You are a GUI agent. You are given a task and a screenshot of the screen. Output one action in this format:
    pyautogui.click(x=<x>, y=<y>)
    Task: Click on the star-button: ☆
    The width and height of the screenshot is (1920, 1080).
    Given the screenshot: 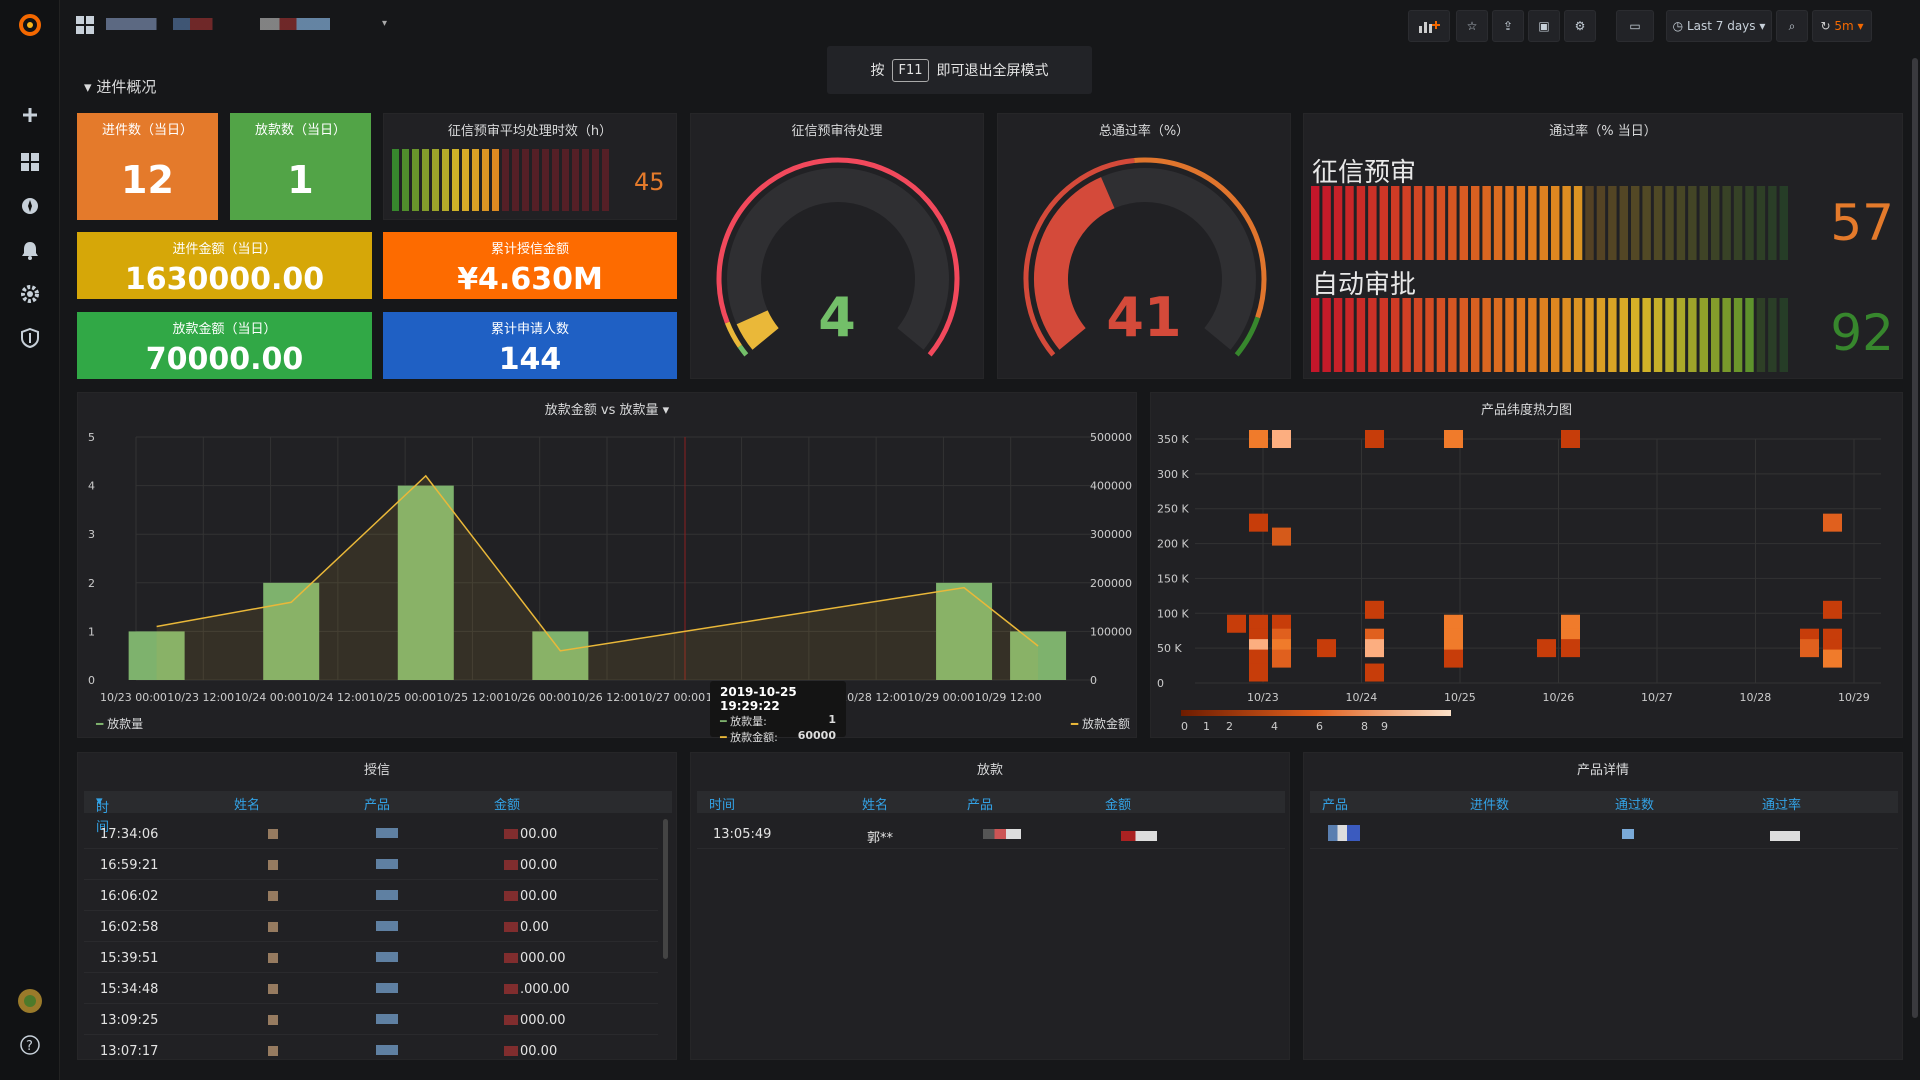 What is the action you would take?
    pyautogui.click(x=1472, y=26)
    